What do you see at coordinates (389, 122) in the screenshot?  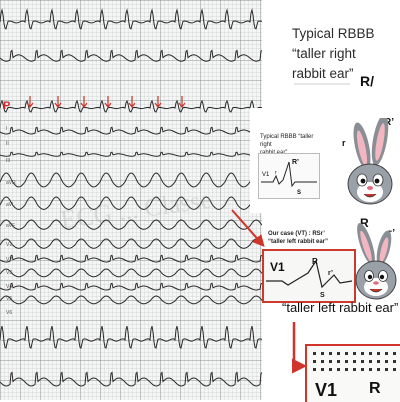 I see `bunny1-r-prime-label: R’` at bounding box center [389, 122].